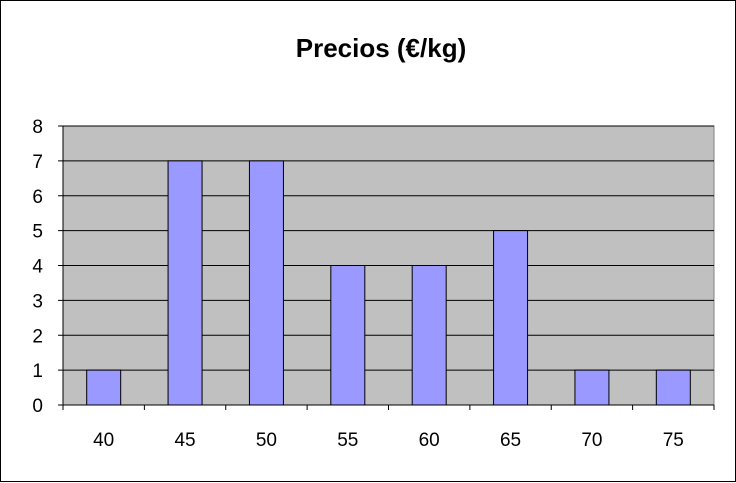 This screenshot has height=483, width=736. Describe the element at coordinates (37, 267) in the screenshot. I see `y-tick-label: 4` at that location.